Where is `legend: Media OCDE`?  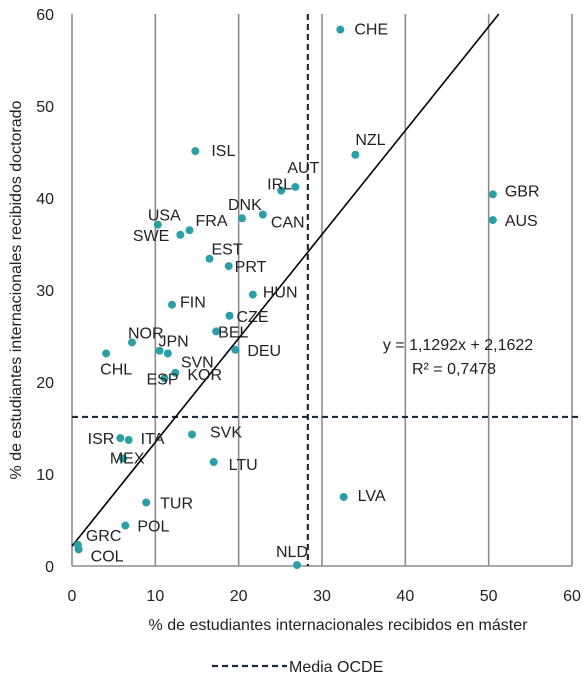 legend: Media OCDE is located at coordinates (297, 667).